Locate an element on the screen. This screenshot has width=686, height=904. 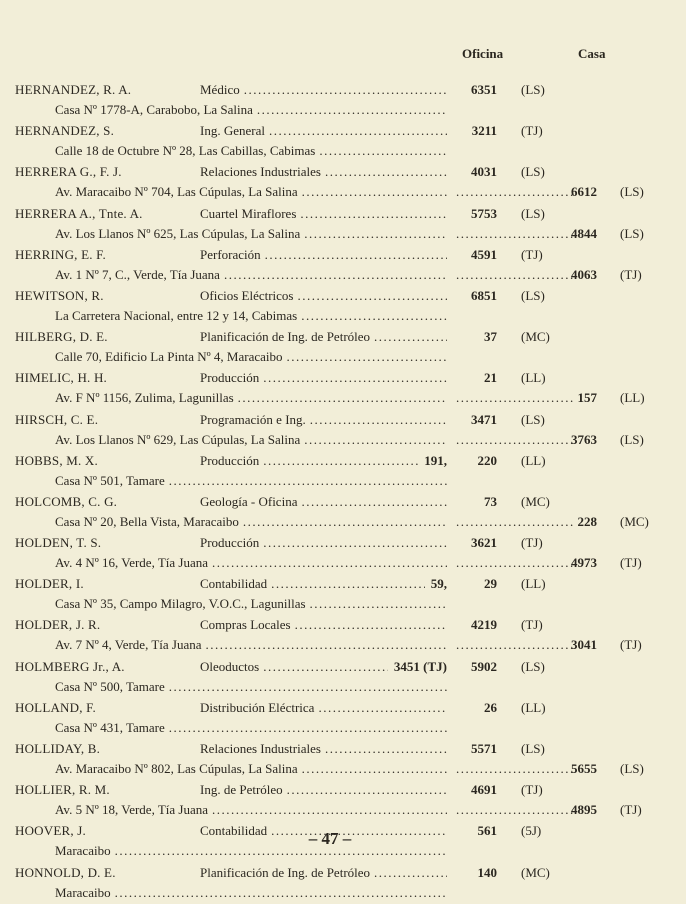
office-phone: 4031 is located at coordinates (484, 172).